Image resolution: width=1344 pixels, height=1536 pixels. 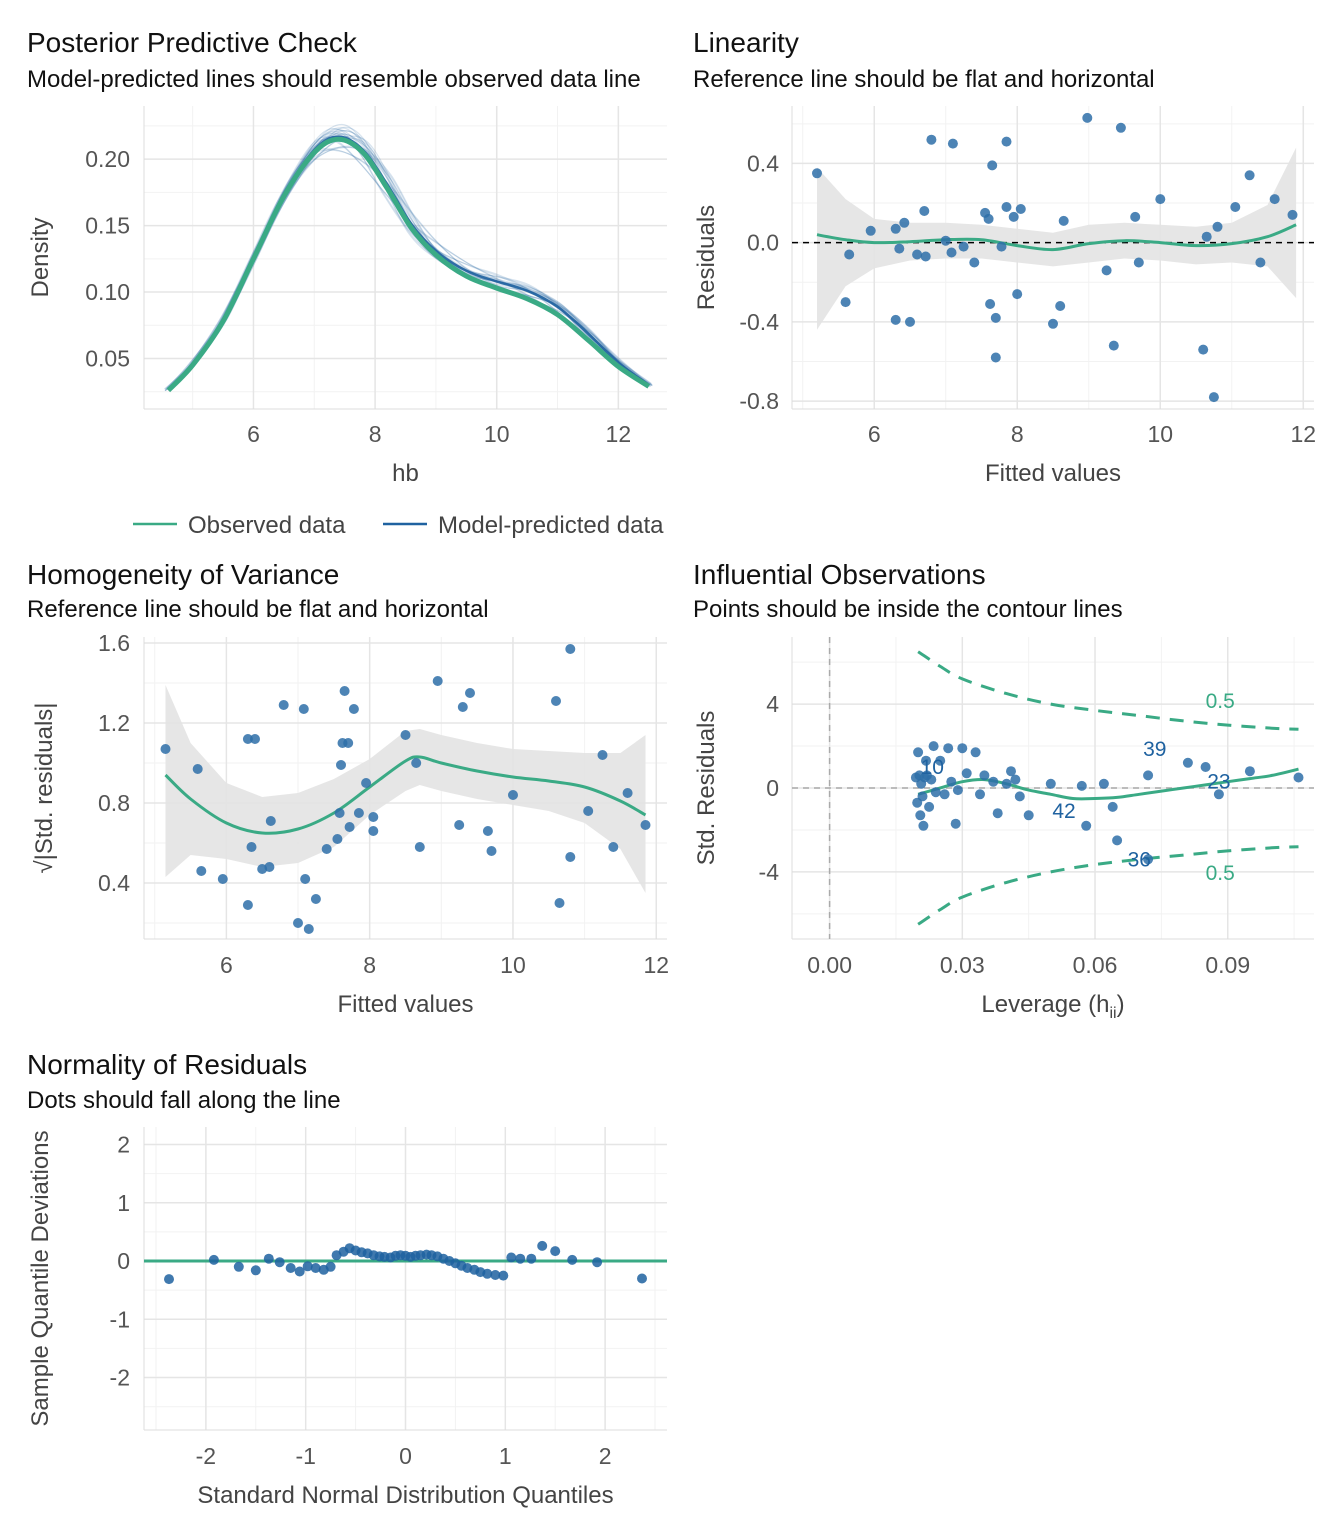 What do you see at coordinates (405, 1456) in the screenshot?
I see `x-tick-label: 0` at bounding box center [405, 1456].